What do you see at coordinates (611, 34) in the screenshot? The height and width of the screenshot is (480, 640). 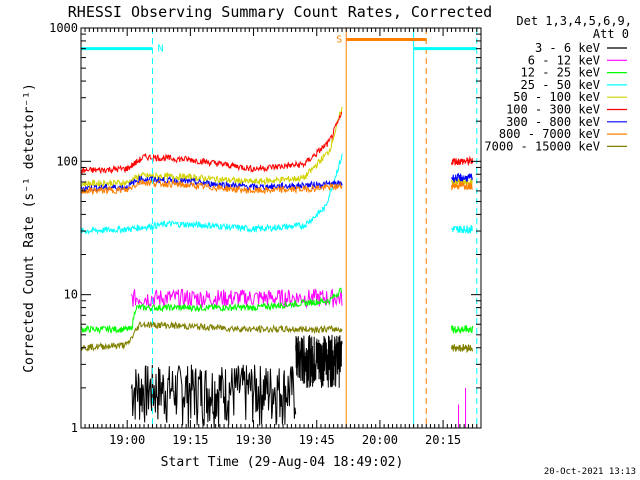 I see `legend-header-line2: Att 0` at bounding box center [611, 34].